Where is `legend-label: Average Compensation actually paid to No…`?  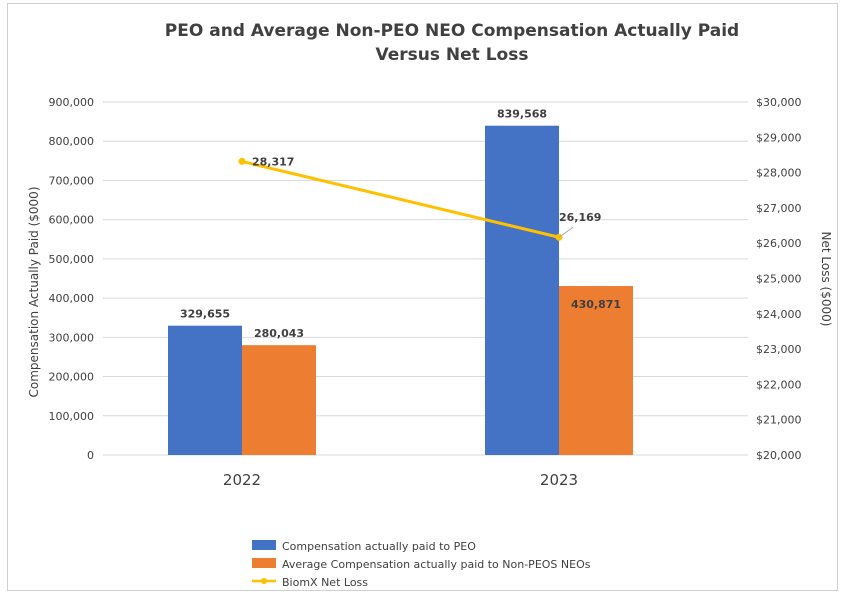
legend-label: Average Compensation actually paid to No… is located at coordinates (436, 564).